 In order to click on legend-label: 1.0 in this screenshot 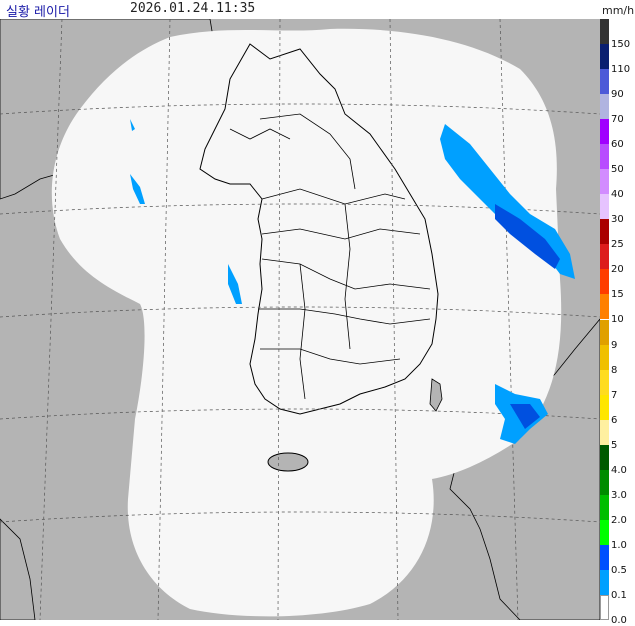, I will do `click(619, 545)`.